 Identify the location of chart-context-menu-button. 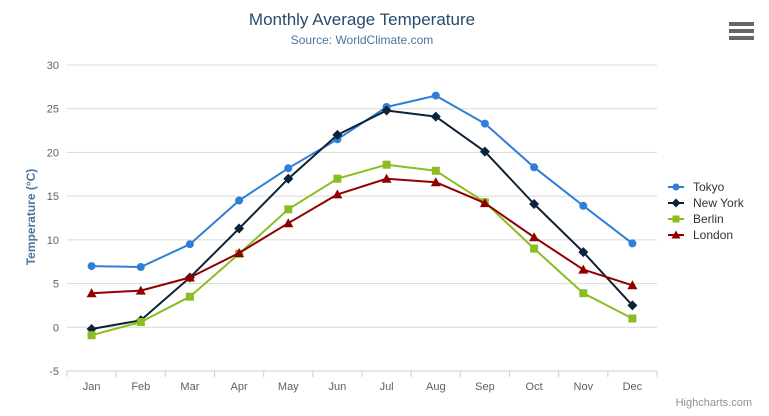
(741, 30).